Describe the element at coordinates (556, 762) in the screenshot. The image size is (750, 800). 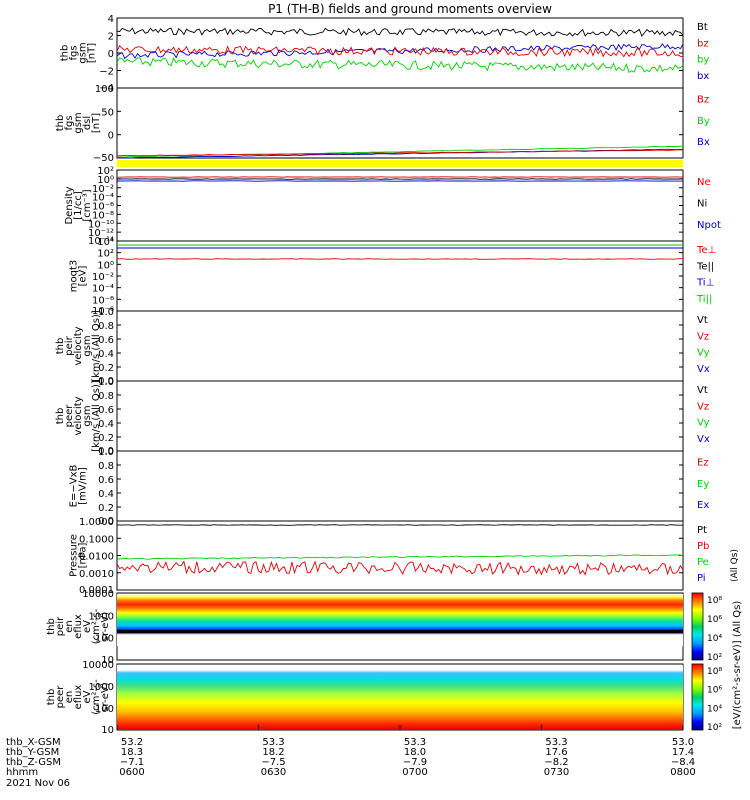
I see `x-row-value: −8.2` at that location.